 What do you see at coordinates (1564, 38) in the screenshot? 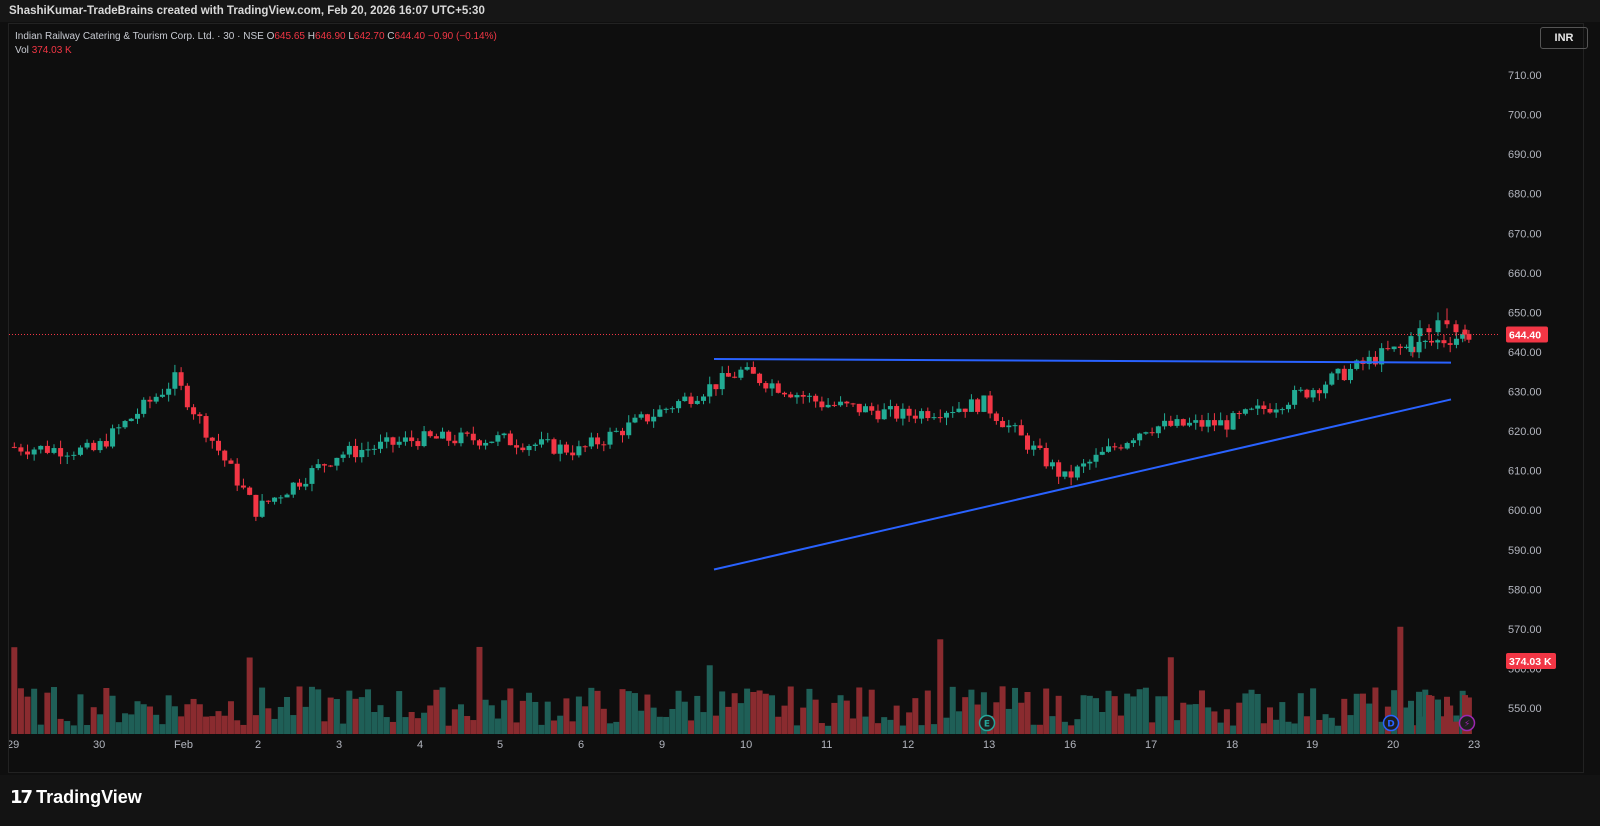
I see `currency-button: INR` at bounding box center [1564, 38].